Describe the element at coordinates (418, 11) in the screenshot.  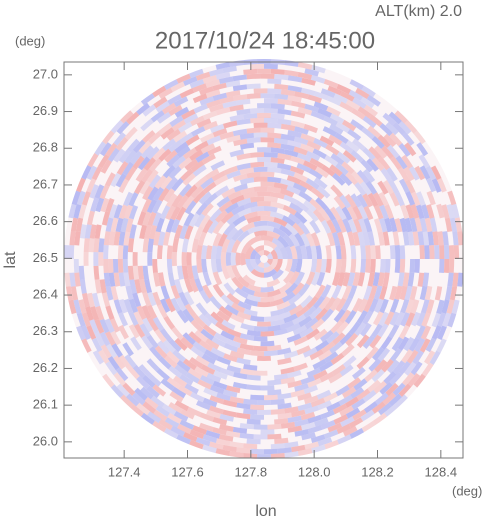
I see `altitude-label: ALT(km) 2.0` at that location.